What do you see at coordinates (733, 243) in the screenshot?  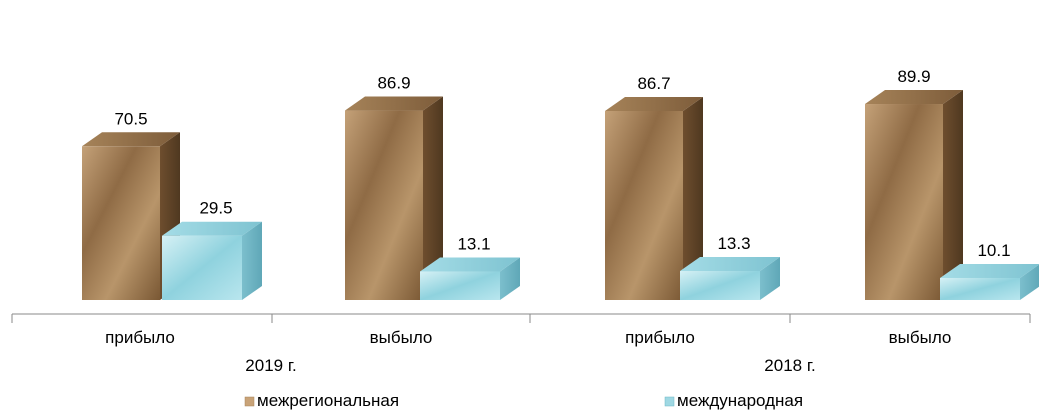 I see `data-label: 13.3` at bounding box center [733, 243].